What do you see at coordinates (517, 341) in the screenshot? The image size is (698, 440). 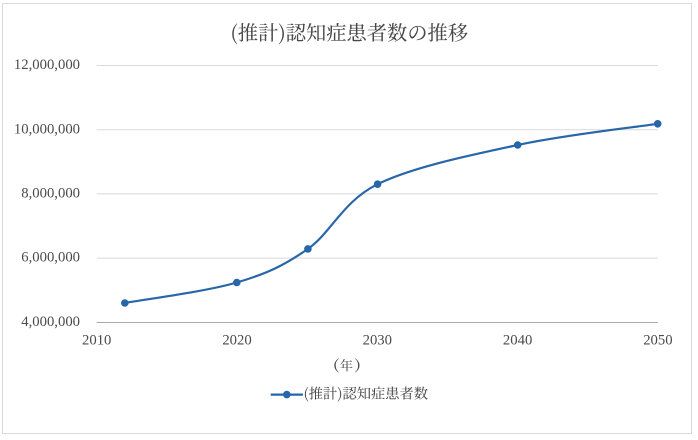 I see `svg-text: 2040` at bounding box center [517, 341].